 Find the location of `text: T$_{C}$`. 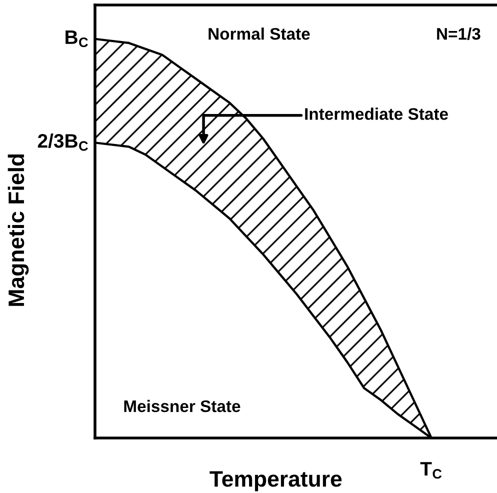

text: T$_{C}$ is located at coordinates (431, 470).